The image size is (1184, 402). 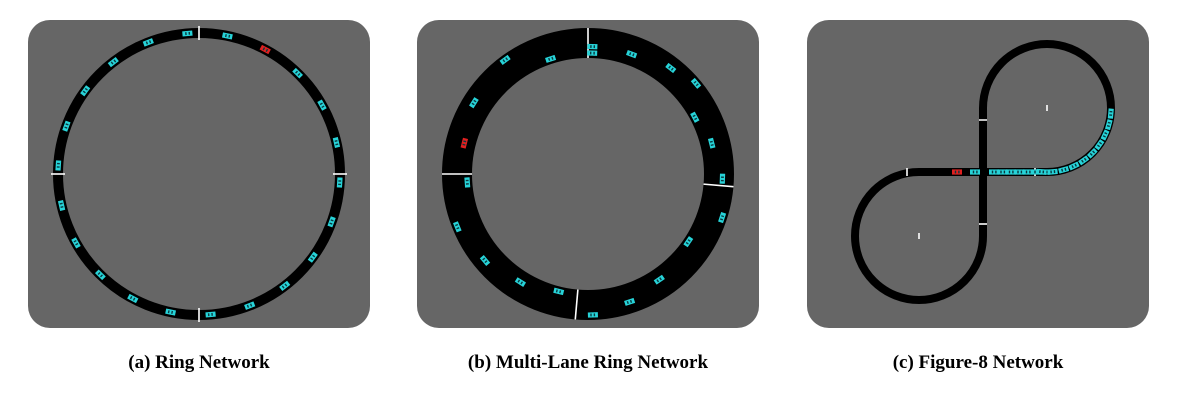 What do you see at coordinates (978, 362) in the screenshot?
I see `caption-figure-8-network: (c) Figure-8 Network` at bounding box center [978, 362].